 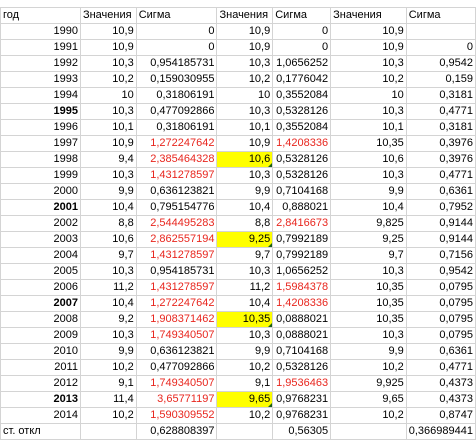 What do you see at coordinates (108, 287) in the screenshot?
I see `value-cell: 11,2` at bounding box center [108, 287].